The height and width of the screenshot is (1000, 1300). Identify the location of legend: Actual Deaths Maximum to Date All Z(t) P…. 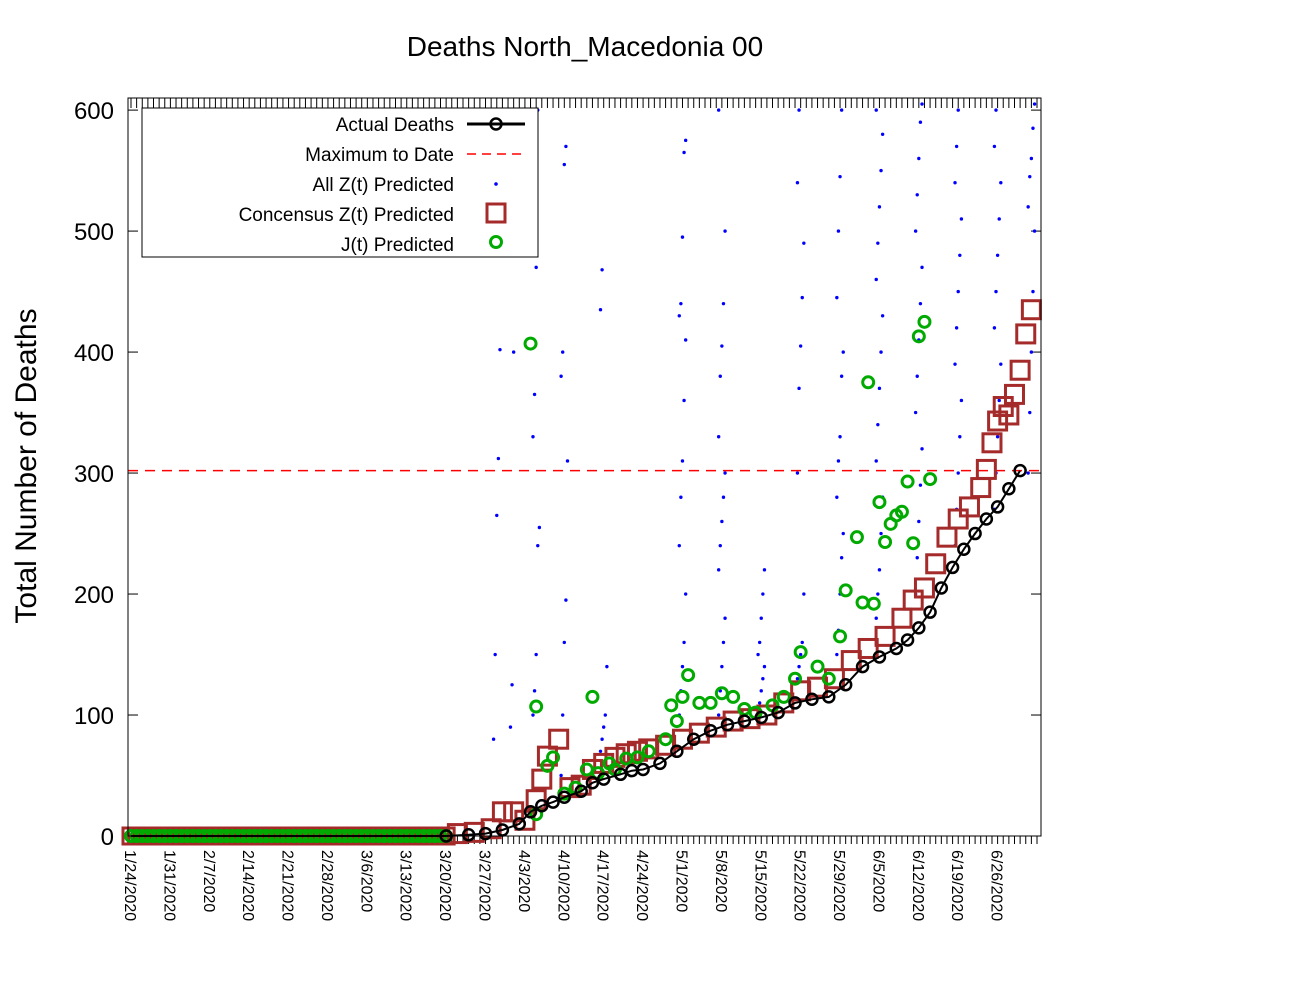
(340, 182).